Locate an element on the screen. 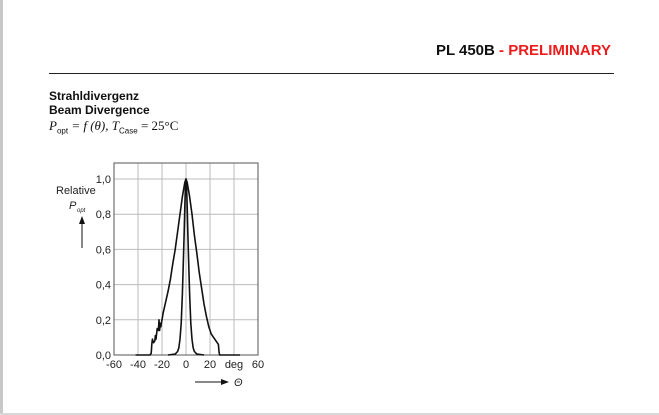 Image resolution: width=659 pixels, height=415 pixels. y-axis-label: Relative is located at coordinates (76, 191).